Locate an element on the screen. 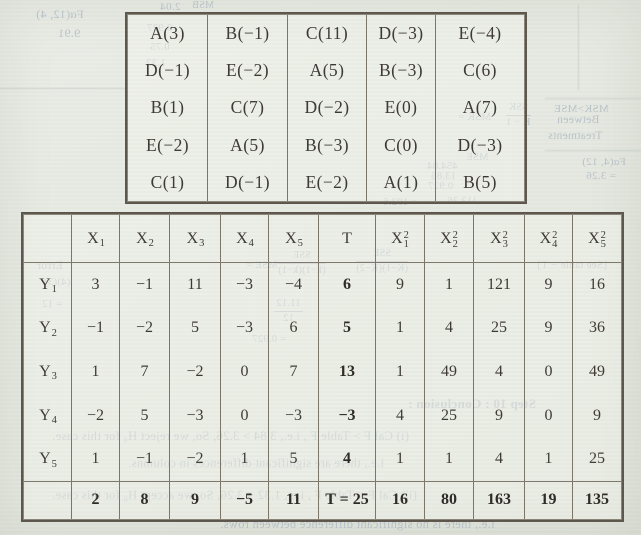 The width and height of the screenshot is (641, 535). bleedthrough-text: Fα(12, 4) is located at coordinates (60, 14).